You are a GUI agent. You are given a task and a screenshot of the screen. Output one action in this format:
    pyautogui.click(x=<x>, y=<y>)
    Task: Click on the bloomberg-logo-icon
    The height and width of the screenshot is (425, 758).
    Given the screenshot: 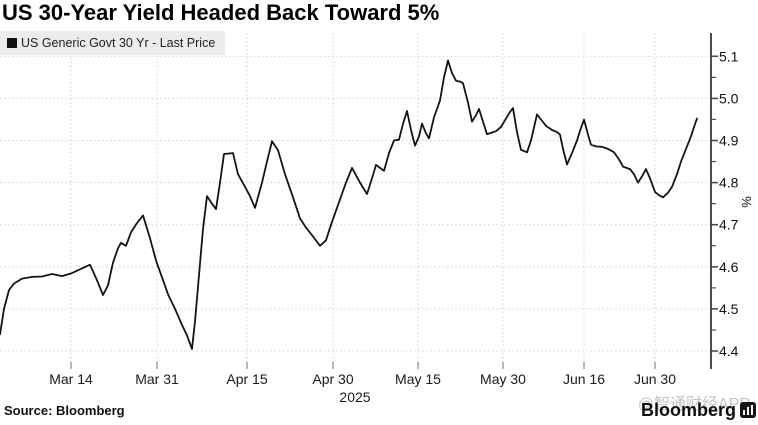 What is the action you would take?
    pyautogui.click(x=748, y=410)
    